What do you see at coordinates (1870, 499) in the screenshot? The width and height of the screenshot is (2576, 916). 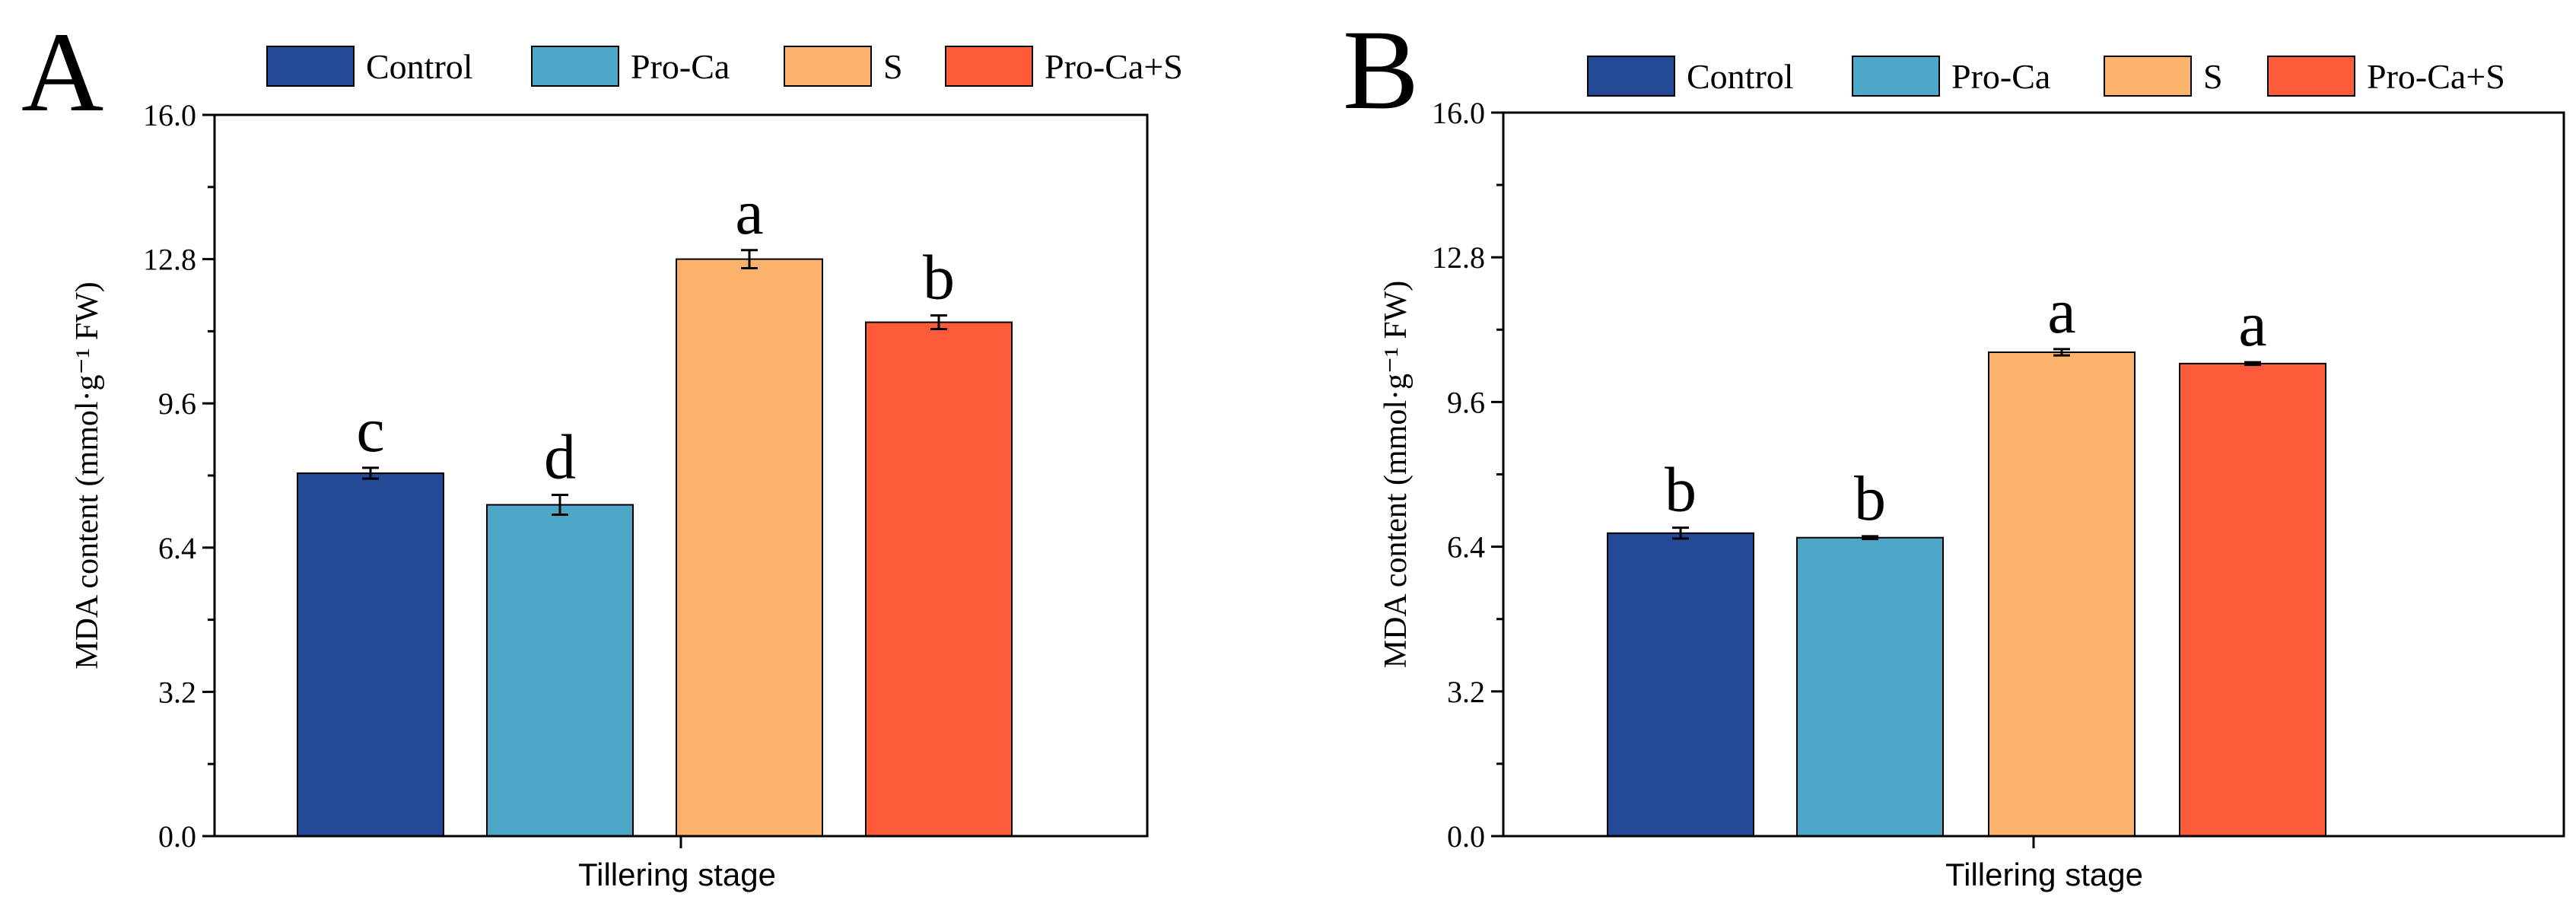 I see `significance-label-1: b` at bounding box center [1870, 499].